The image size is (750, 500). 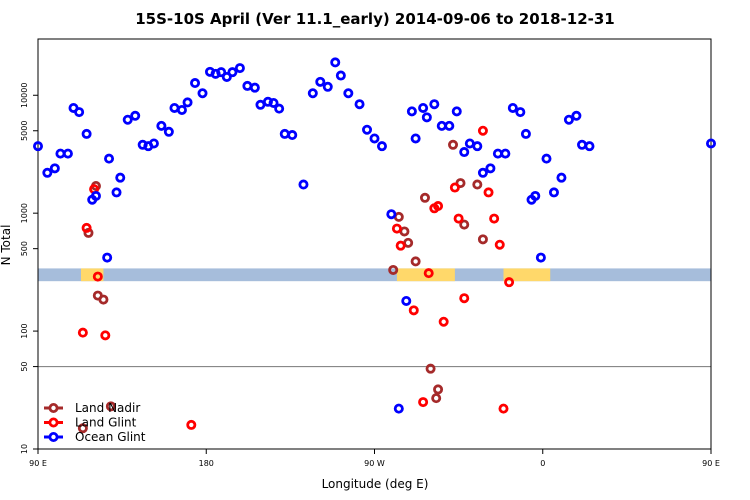 What do you see at coordinates (6, 245) in the screenshot?
I see `y-axis-label: N Total` at bounding box center [6, 245].